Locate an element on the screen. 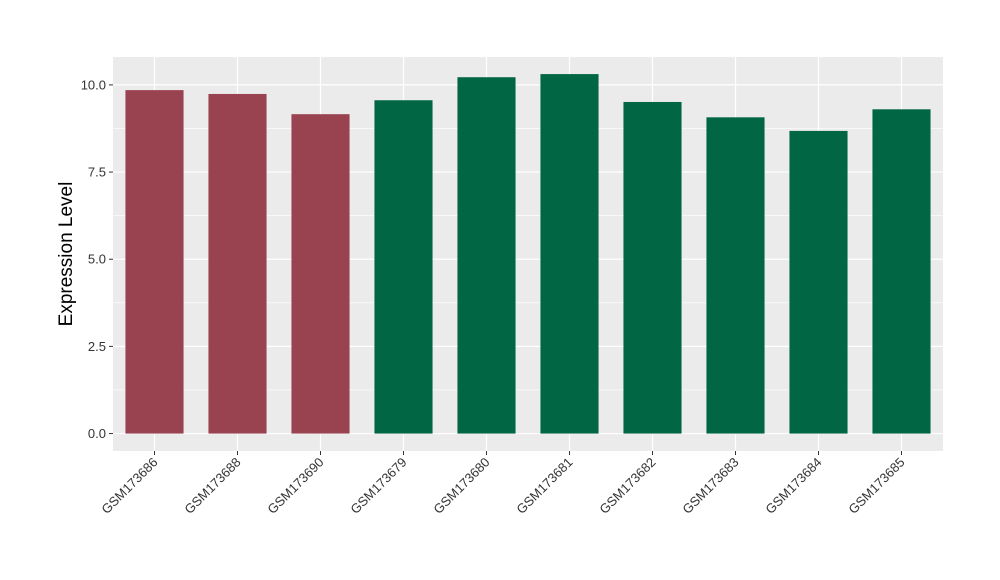 The image size is (1000, 580). bar-GSM173686 is located at coordinates (154, 262).